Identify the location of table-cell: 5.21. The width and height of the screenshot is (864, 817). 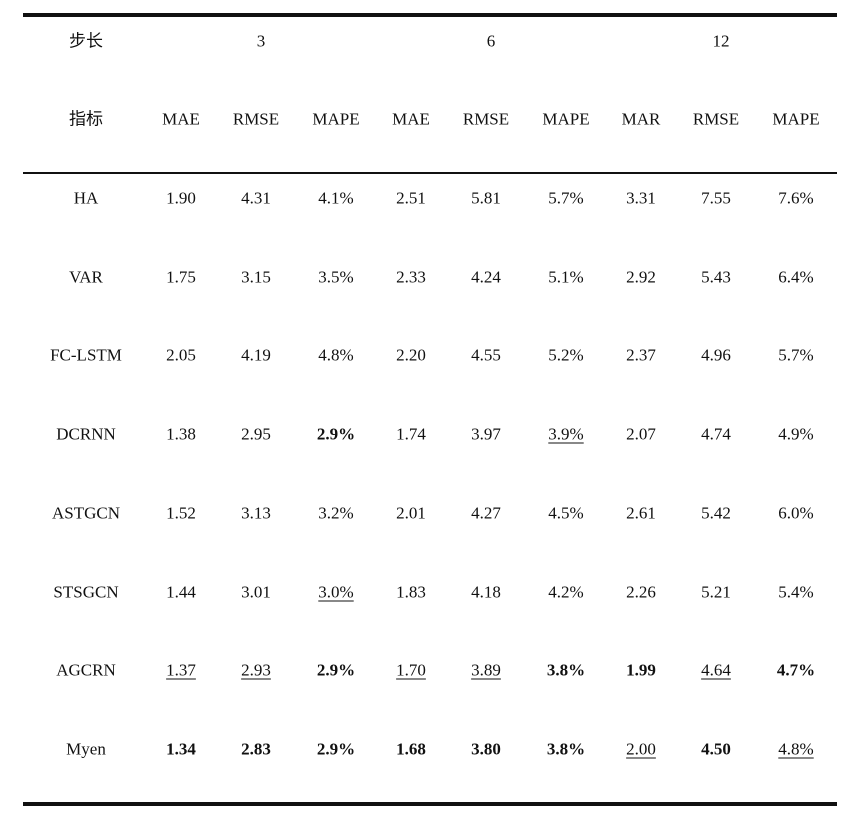
(716, 591).